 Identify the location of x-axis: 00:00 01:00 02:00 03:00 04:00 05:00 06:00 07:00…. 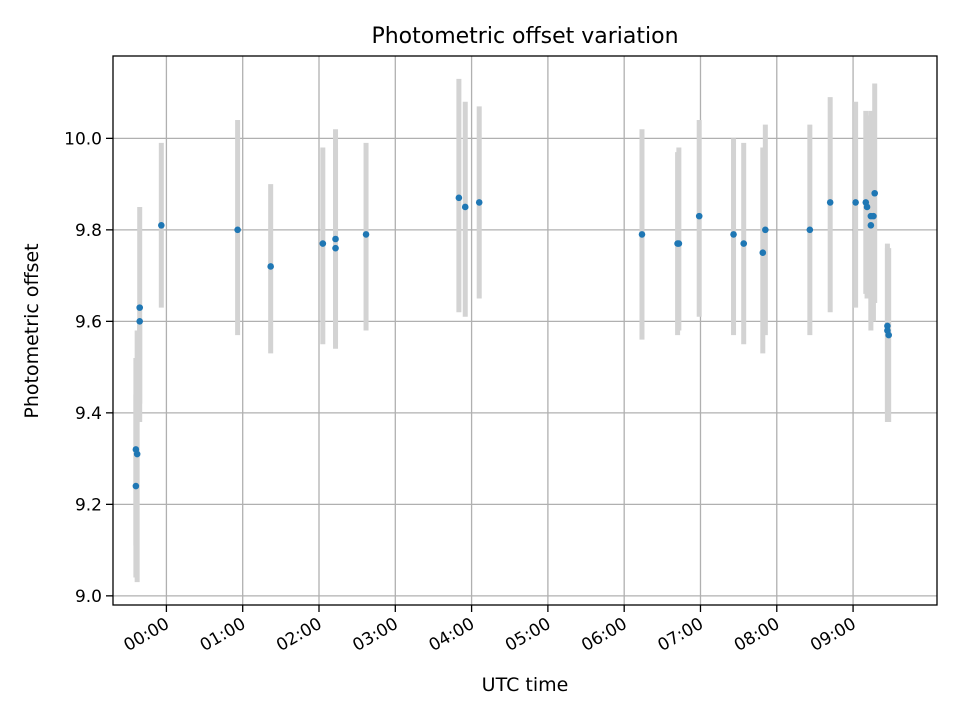
(490, 630).